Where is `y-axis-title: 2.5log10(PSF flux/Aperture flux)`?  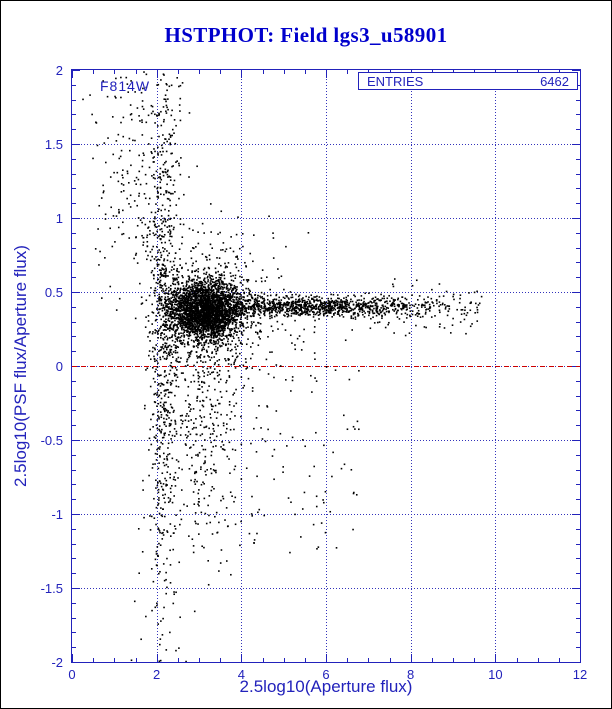
y-axis-title: 2.5log10(PSF flux/Aperture flux) is located at coordinates (20, 366).